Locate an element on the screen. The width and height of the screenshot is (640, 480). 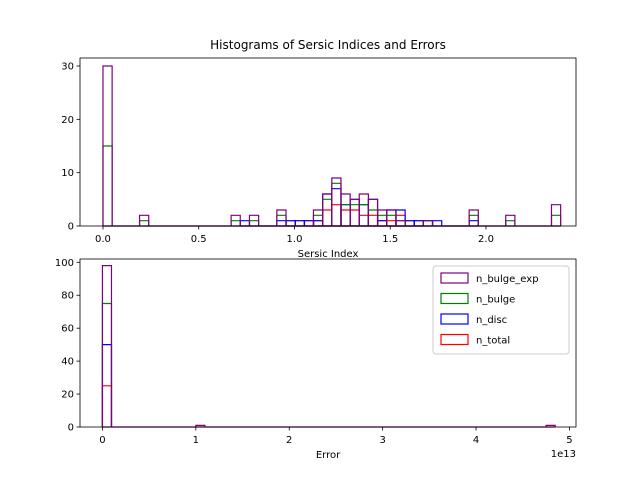
y-tick-label: 30 is located at coordinates (67, 67).